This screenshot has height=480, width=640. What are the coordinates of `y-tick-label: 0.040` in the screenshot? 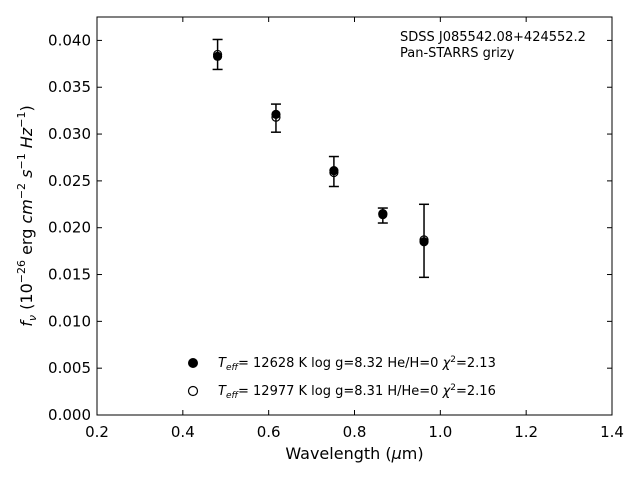 It's located at (69, 40).